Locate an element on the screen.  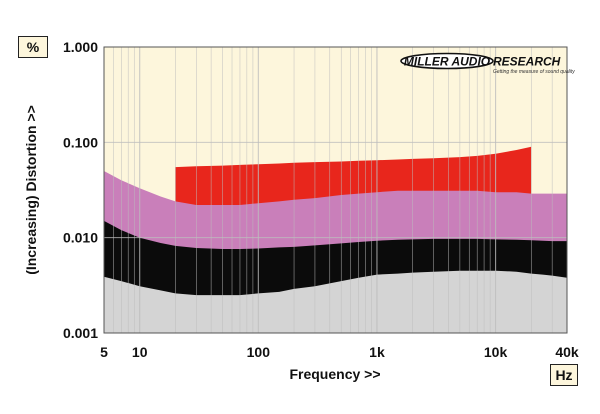
x-axis-label: Frequency >> is located at coordinates (334, 374).